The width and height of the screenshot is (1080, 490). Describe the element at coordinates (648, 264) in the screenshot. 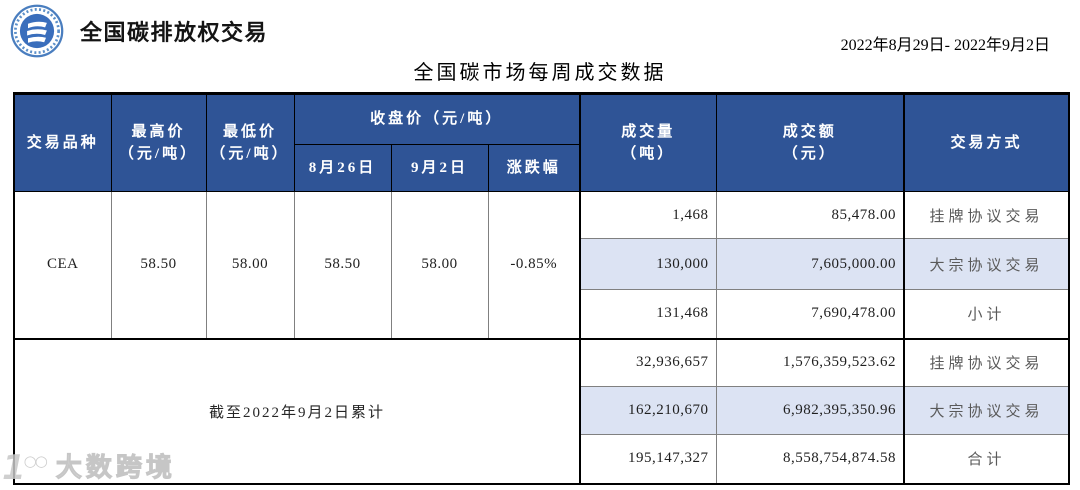

I see `cell-volume: 130,000` at that location.